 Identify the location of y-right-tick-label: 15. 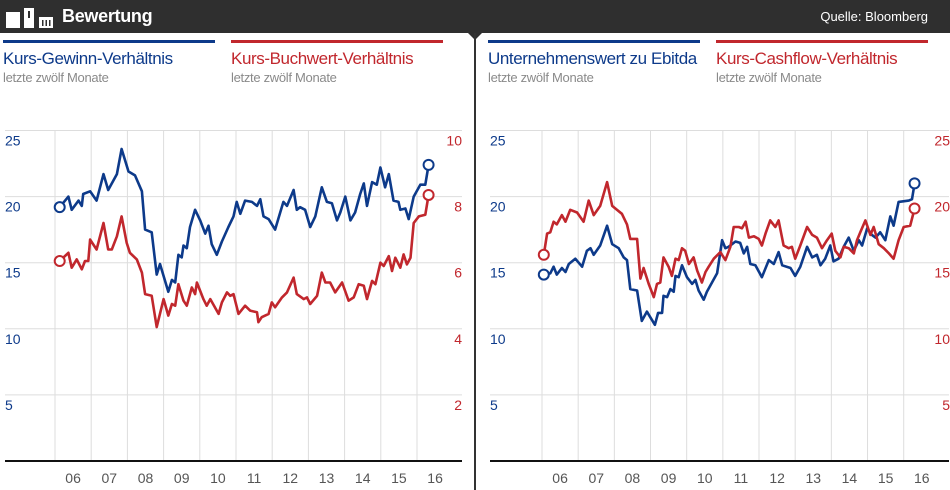
(942, 273).